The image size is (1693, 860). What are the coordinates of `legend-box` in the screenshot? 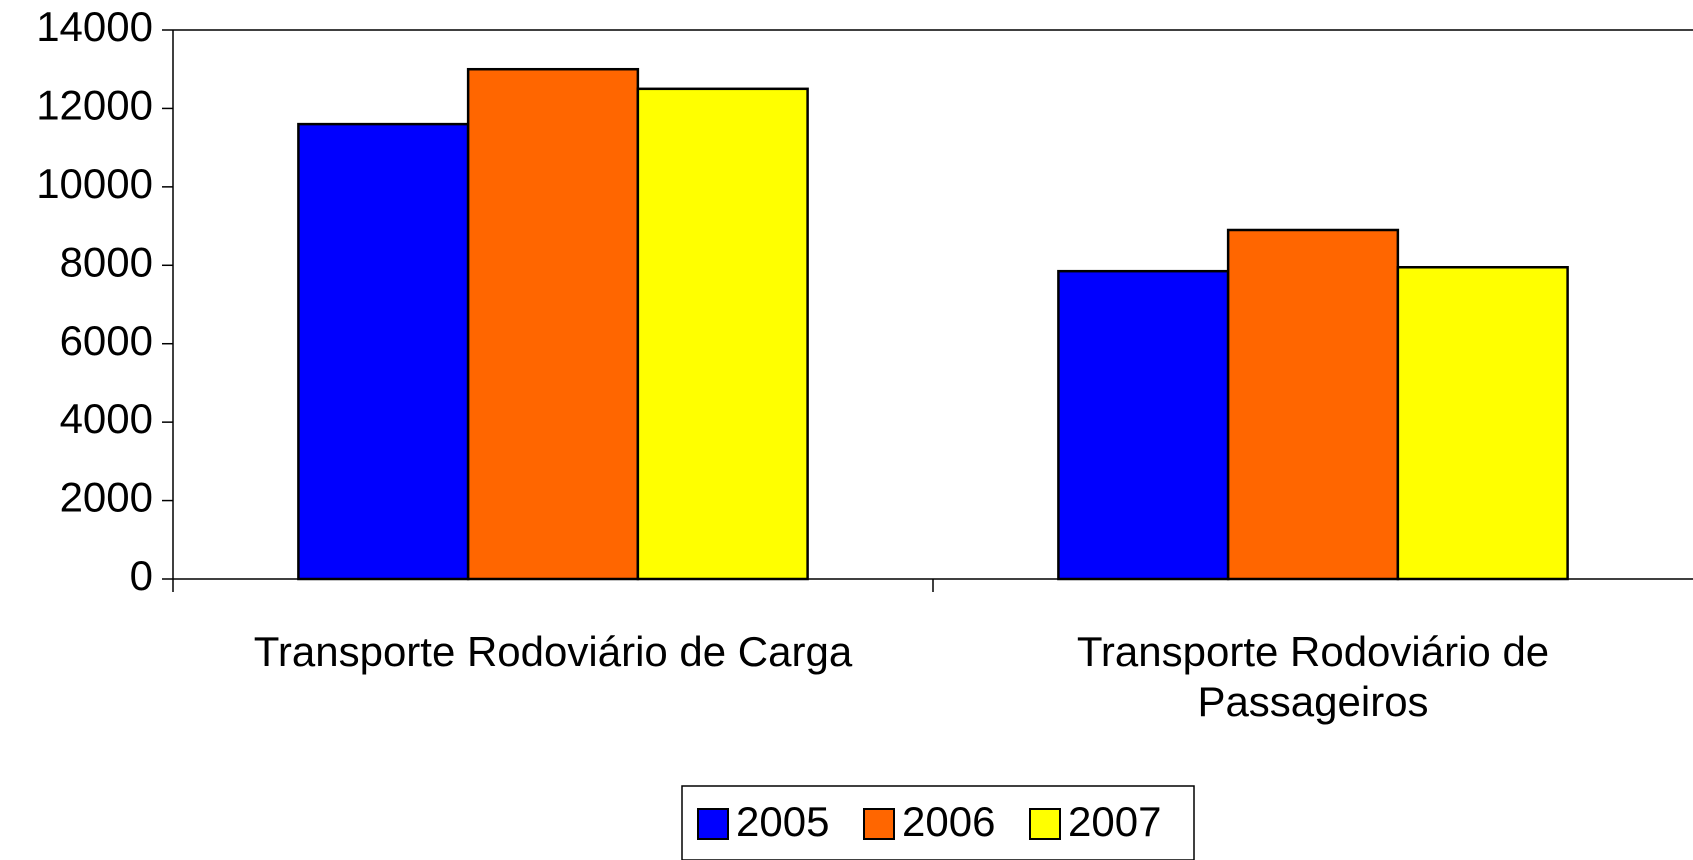 It's located at (938, 822).